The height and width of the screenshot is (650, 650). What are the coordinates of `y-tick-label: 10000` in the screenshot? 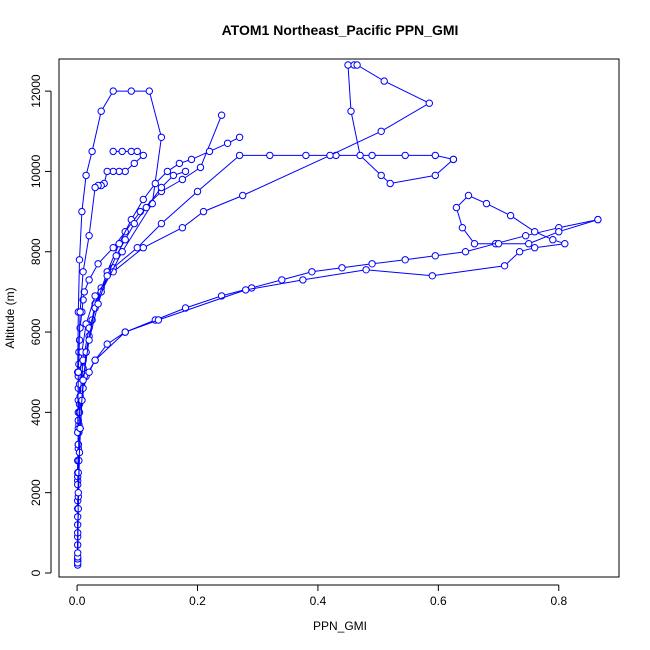 It's located at (36, 171).